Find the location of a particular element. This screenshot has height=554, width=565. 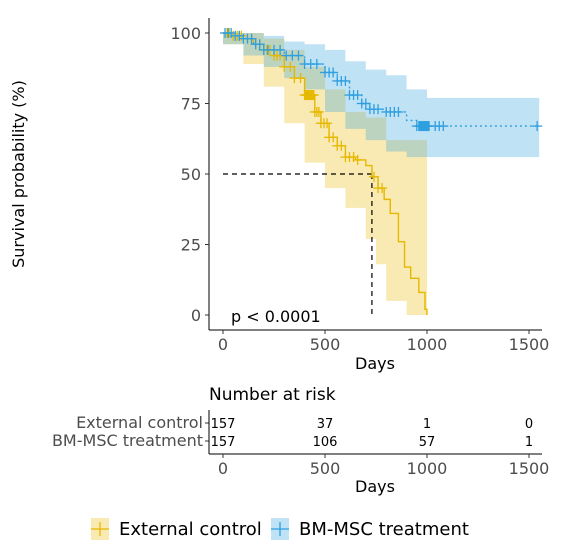

risk-x-axis-title: Days is located at coordinates (375, 486).